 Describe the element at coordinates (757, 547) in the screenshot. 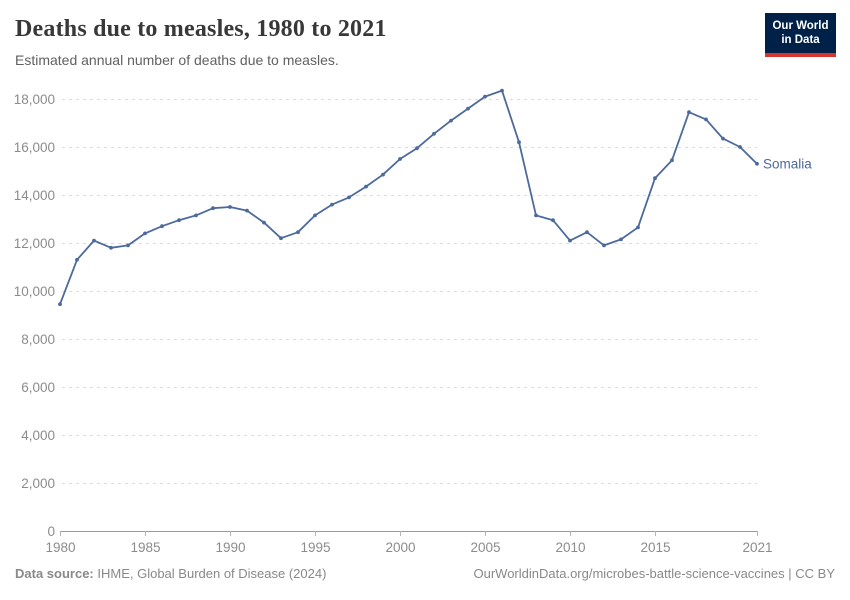

I see `svg-text: 2021` at that location.